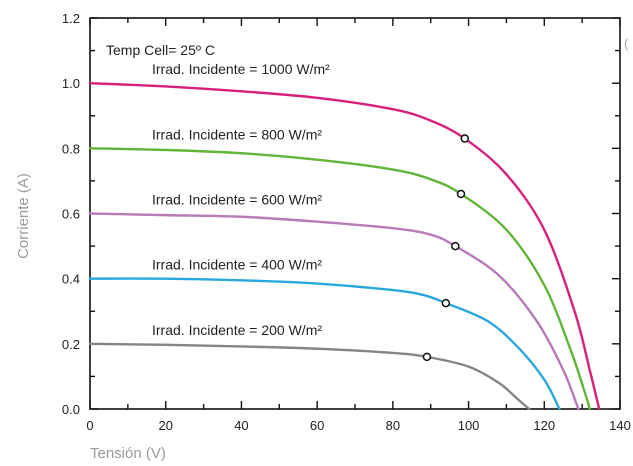 This screenshot has width=633, height=466. What do you see at coordinates (544, 425) in the screenshot?
I see `x-tick-label: 120` at bounding box center [544, 425].